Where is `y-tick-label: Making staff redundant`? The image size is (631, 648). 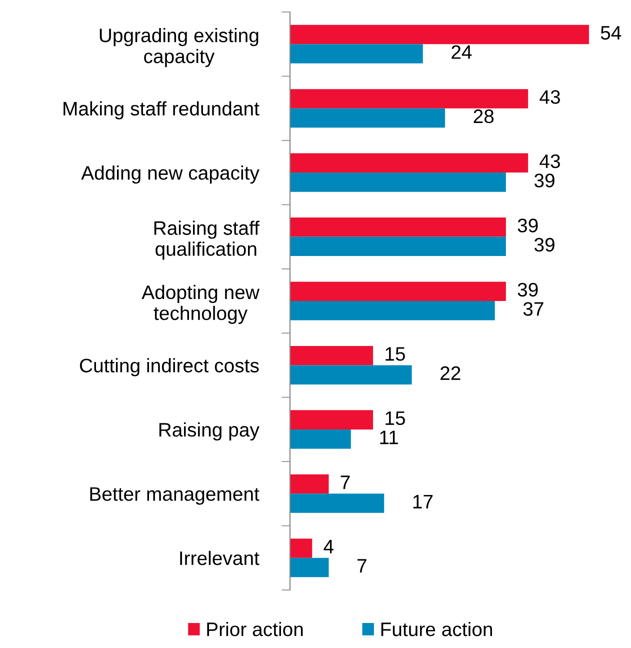 y-tick-label: Making staff redundant is located at coordinates (162, 110).